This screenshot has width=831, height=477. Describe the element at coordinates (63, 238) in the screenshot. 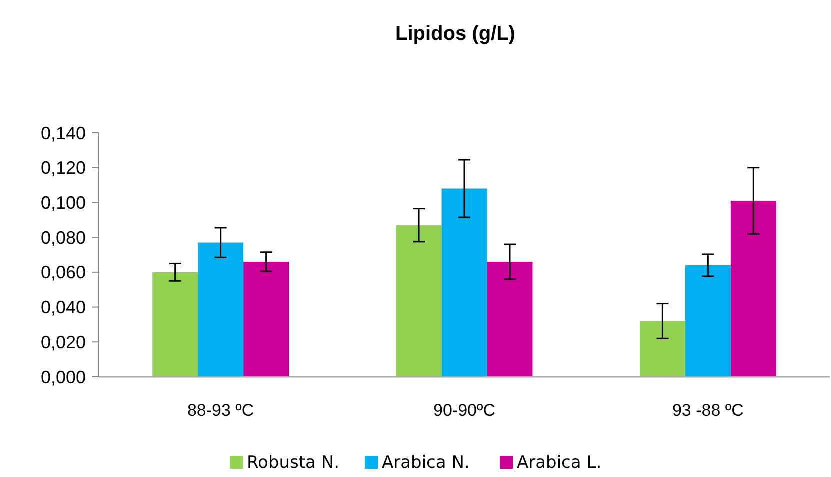

I see `y-tick-label: 0,080` at that location.